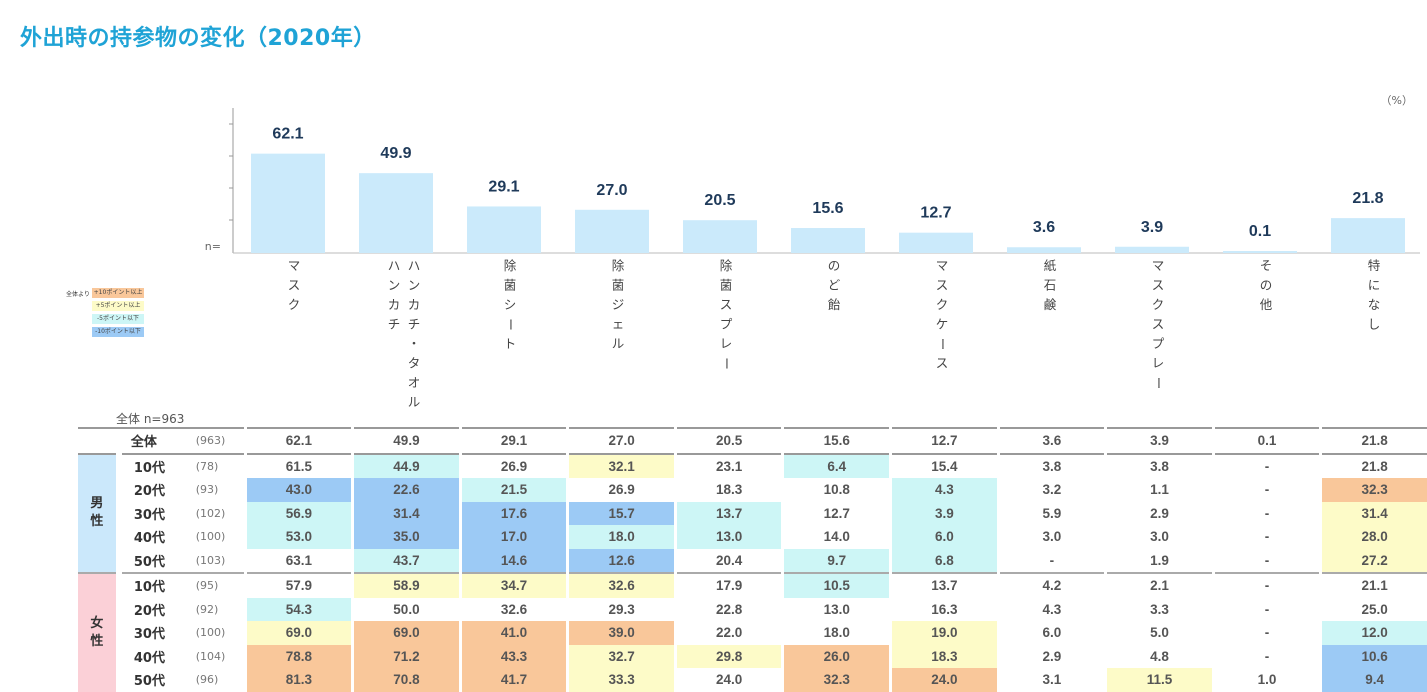 The height and width of the screenshot is (692, 1427). What do you see at coordinates (935, 213) in the screenshot?
I see `bar-value-label: 12.7` at bounding box center [935, 213].